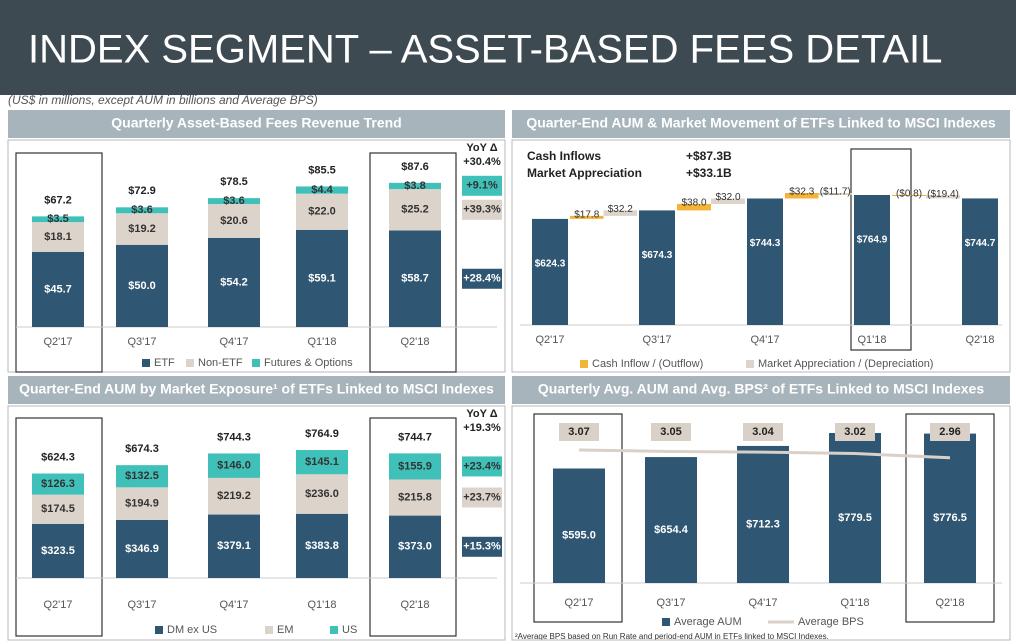 Image resolution: width=1016 pixels, height=644 pixels. Describe the element at coordinates (234, 466) in the screenshot. I see `data-label: $146.0` at that location.